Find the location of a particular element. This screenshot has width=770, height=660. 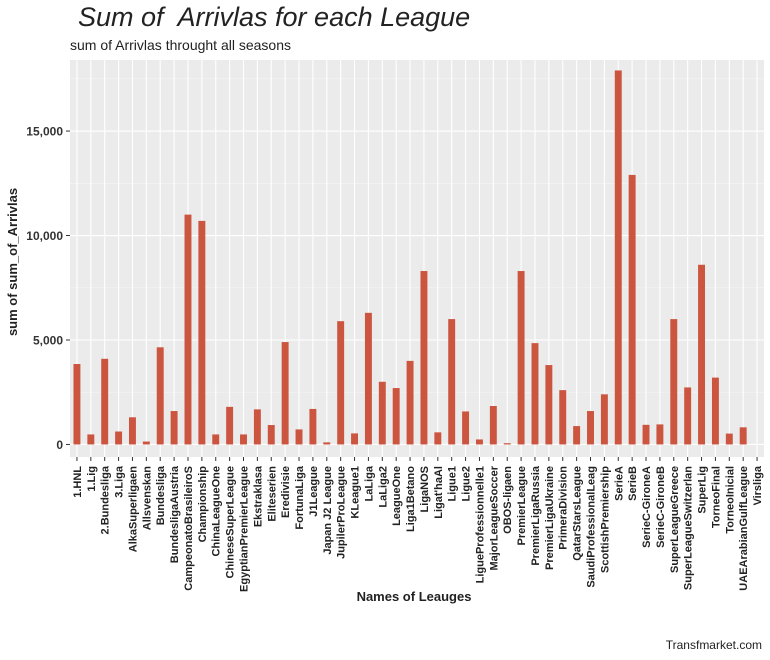

y-axis: 0 5,000 10,000 15,000 is located at coordinates (48, 288).